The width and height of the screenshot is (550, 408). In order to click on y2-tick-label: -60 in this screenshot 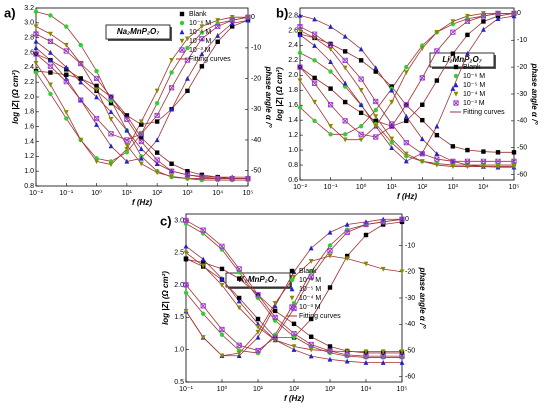, I will do `click(410, 377)`.